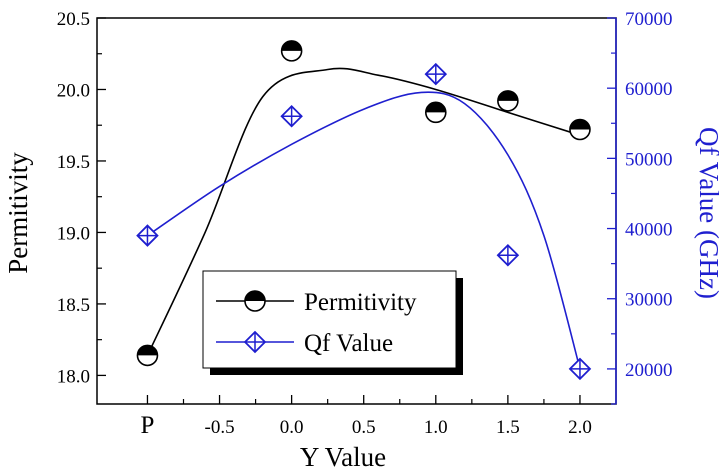 This screenshot has width=719, height=476. What do you see at coordinates (649, 370) in the screenshot?
I see `right-tick-label: 20000` at bounding box center [649, 370].